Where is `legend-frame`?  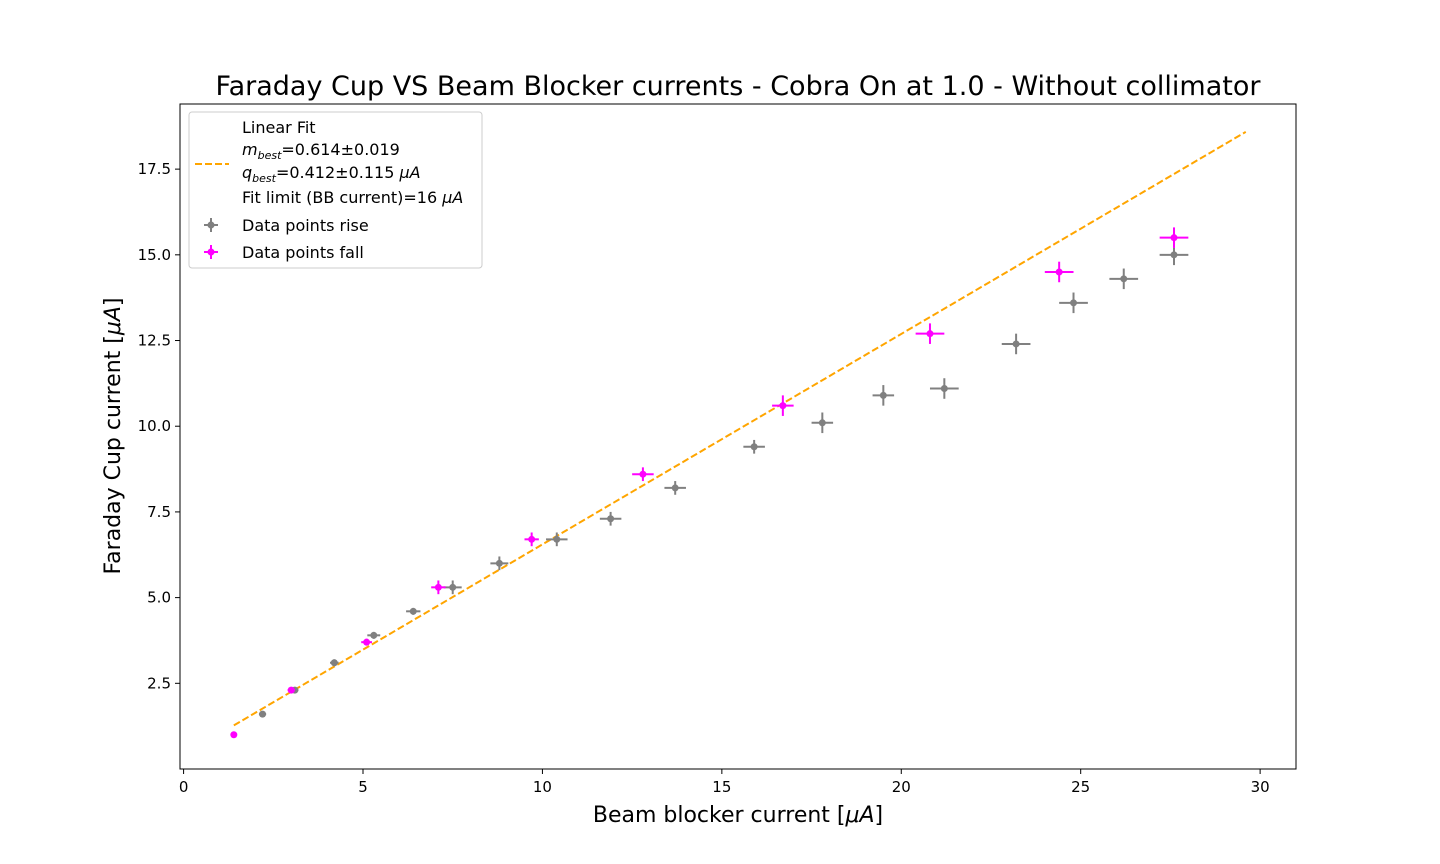
legend-frame is located at coordinates (335, 190).